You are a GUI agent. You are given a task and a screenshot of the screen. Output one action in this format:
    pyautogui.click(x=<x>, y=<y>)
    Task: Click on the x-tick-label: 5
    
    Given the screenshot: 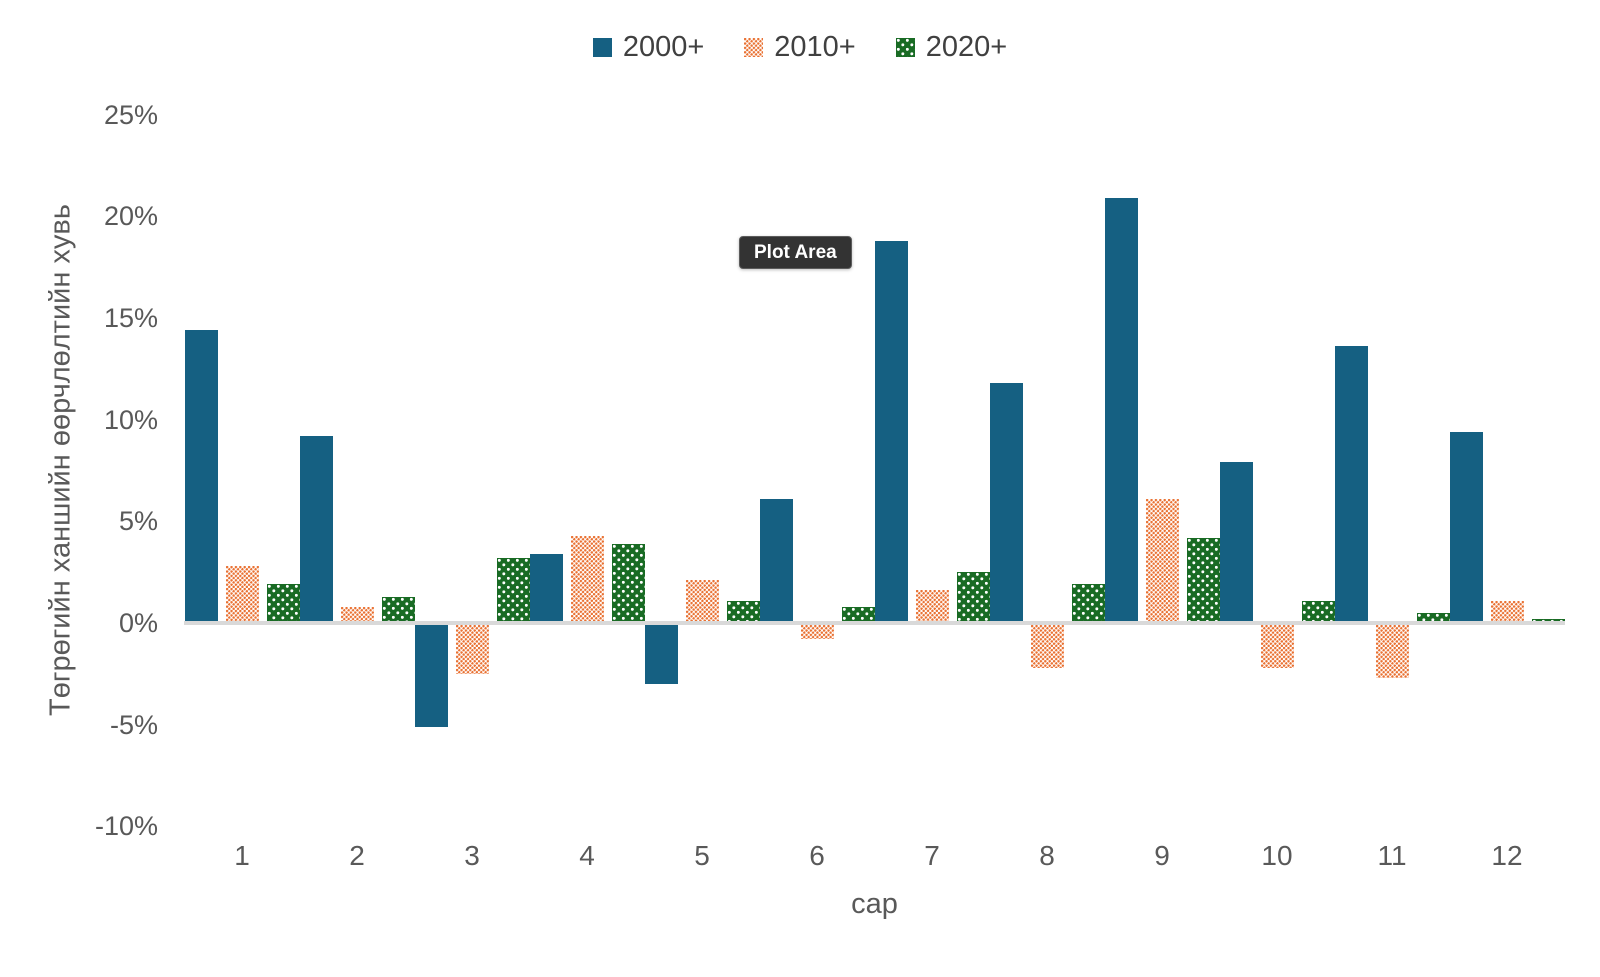 What is the action you would take?
    pyautogui.click(x=702, y=855)
    